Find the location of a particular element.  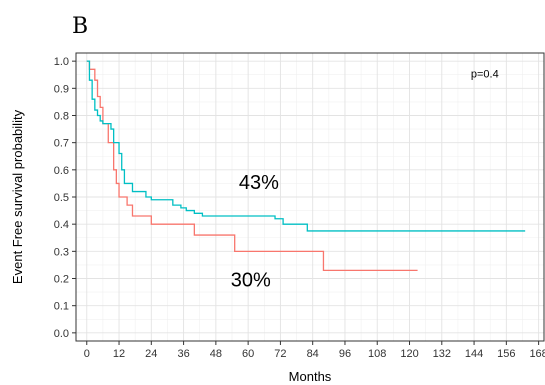

y-tick-label: 1.0 is located at coordinates (61, 62).